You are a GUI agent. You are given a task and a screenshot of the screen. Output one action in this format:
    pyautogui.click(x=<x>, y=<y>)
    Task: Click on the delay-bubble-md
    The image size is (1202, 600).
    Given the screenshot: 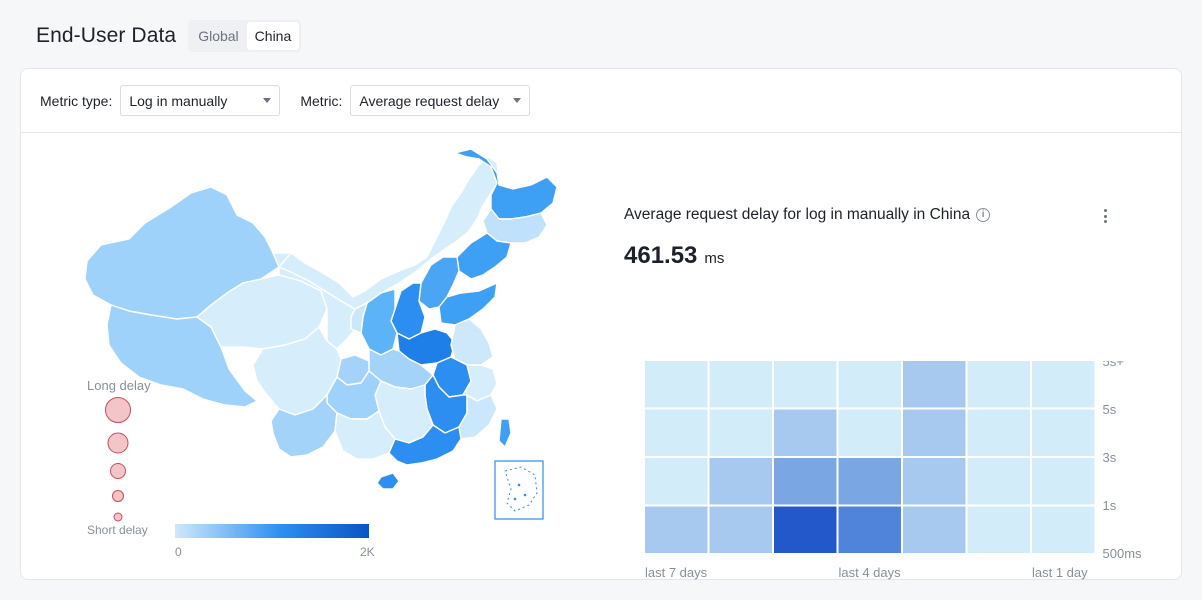 What is the action you would take?
    pyautogui.click(x=118, y=471)
    